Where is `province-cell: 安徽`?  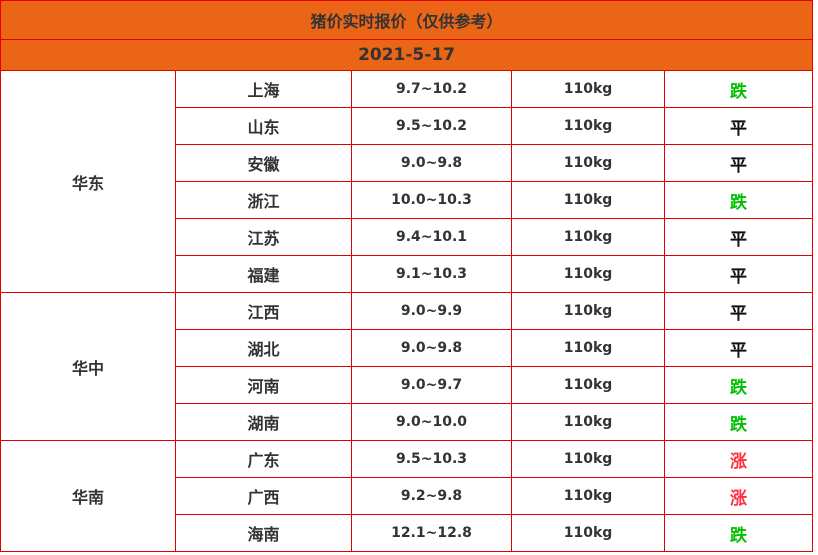
province-cell: 安徽 is located at coordinates (263, 163).